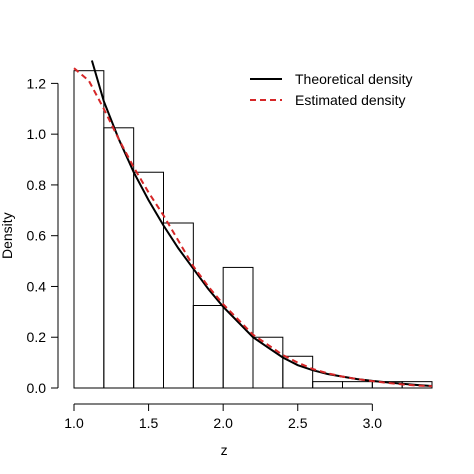 The image size is (474, 474). Describe the element at coordinates (37, 83) in the screenshot. I see `y-tick-label-6: 1.2` at that location.